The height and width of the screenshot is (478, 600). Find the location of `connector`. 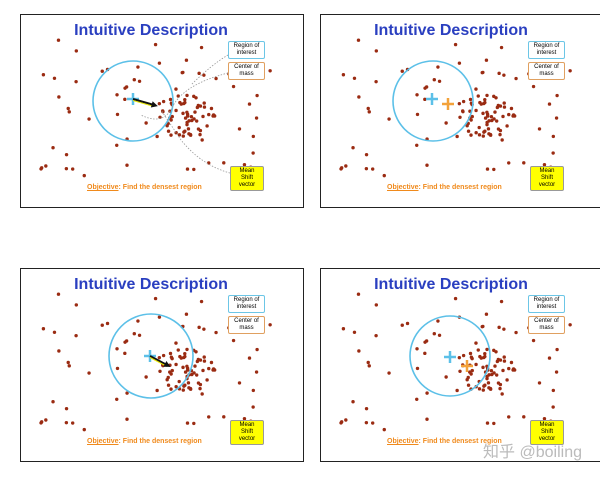

connector is located at coordinates (209, 70).